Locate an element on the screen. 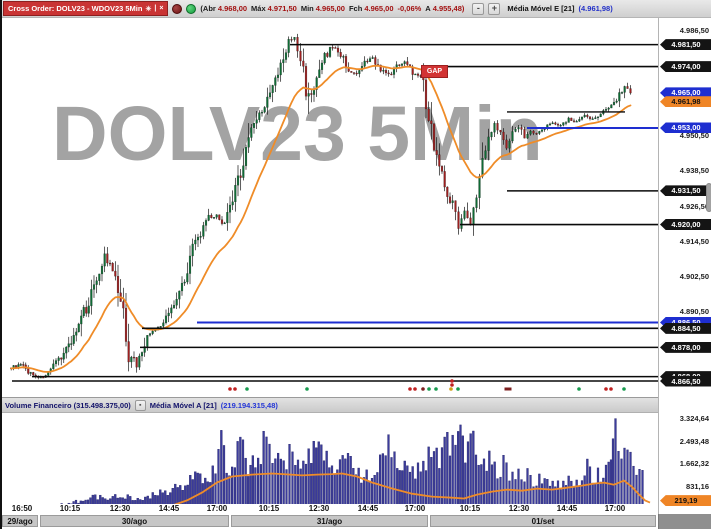 The height and width of the screenshot is (529, 711). price-ma-label: Média Móvel E [21] is located at coordinates (541, 8).